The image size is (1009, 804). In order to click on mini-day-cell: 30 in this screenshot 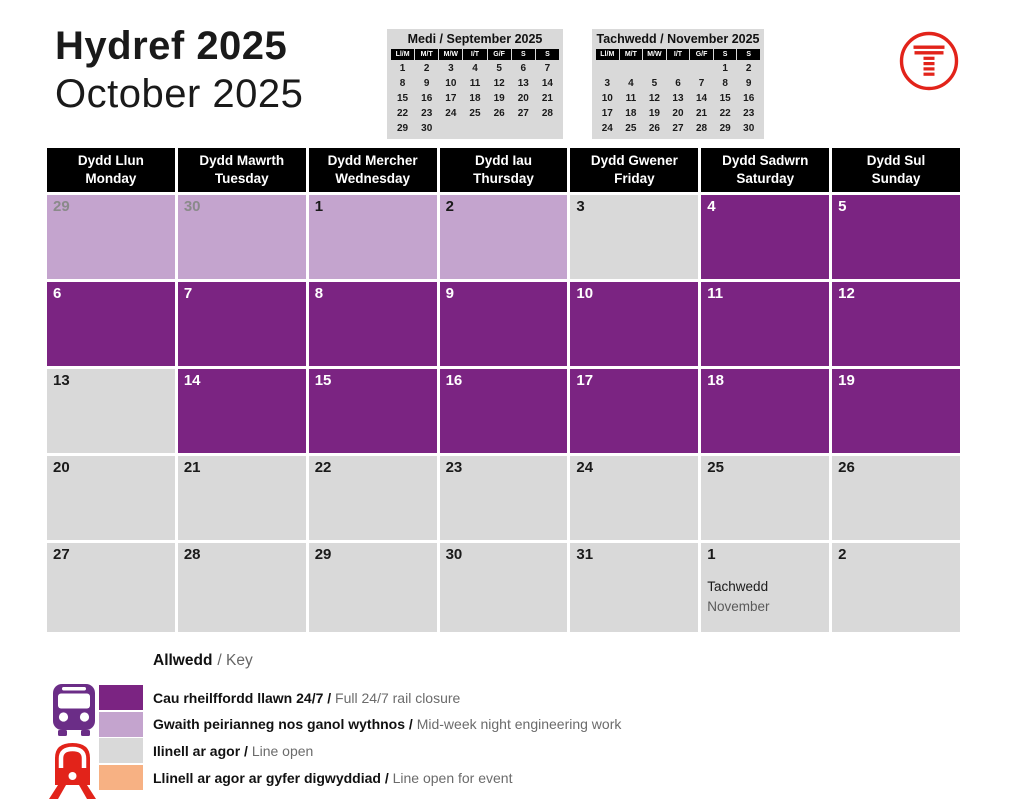, I will do `click(749, 128)`.